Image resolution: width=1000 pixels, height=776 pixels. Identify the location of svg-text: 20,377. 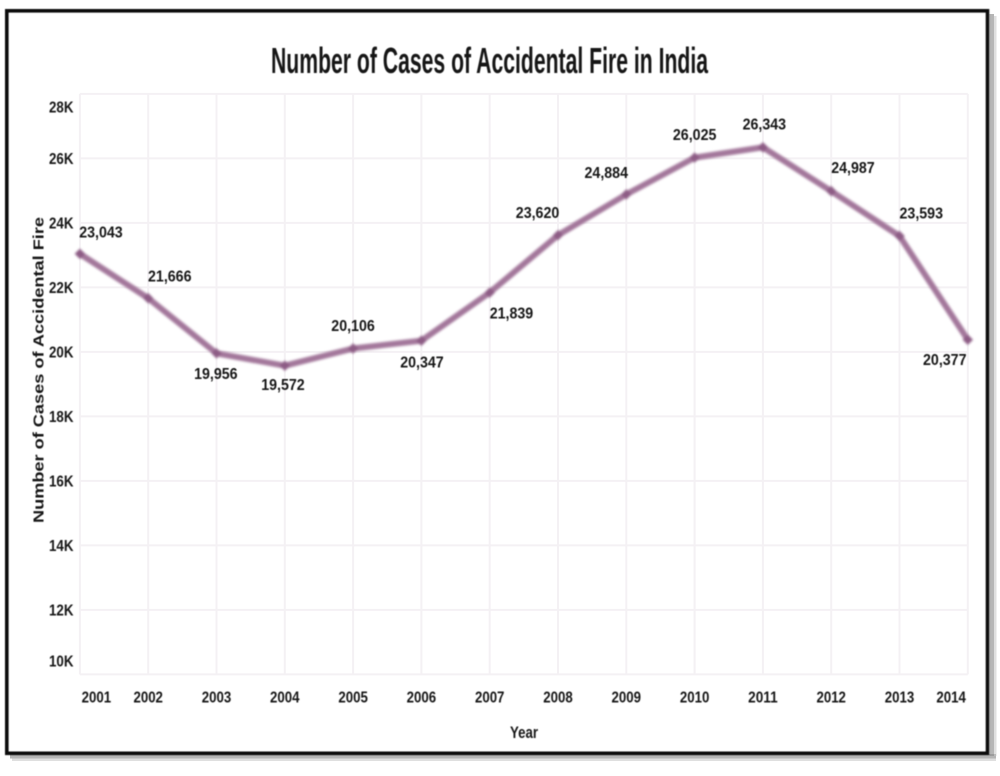
(945, 360).